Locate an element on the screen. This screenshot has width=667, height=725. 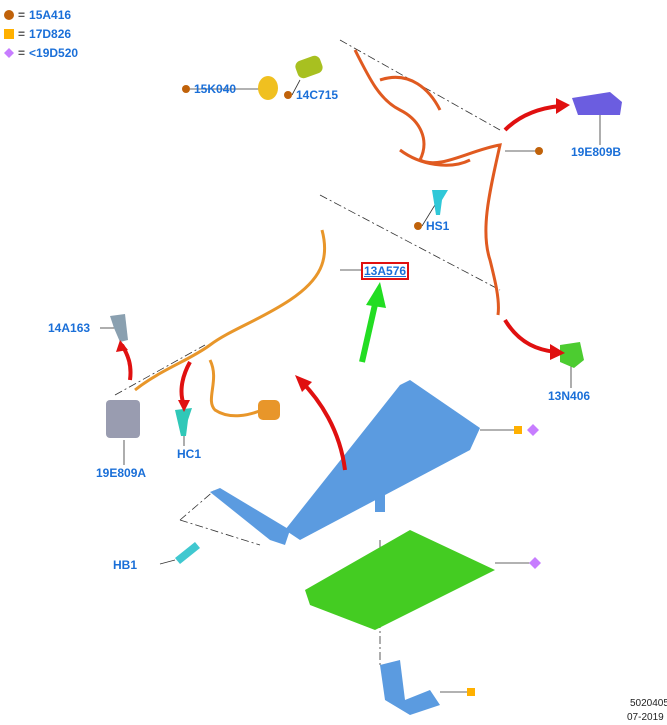
part-label-19E809A: 19E809A is located at coordinates (121, 473).